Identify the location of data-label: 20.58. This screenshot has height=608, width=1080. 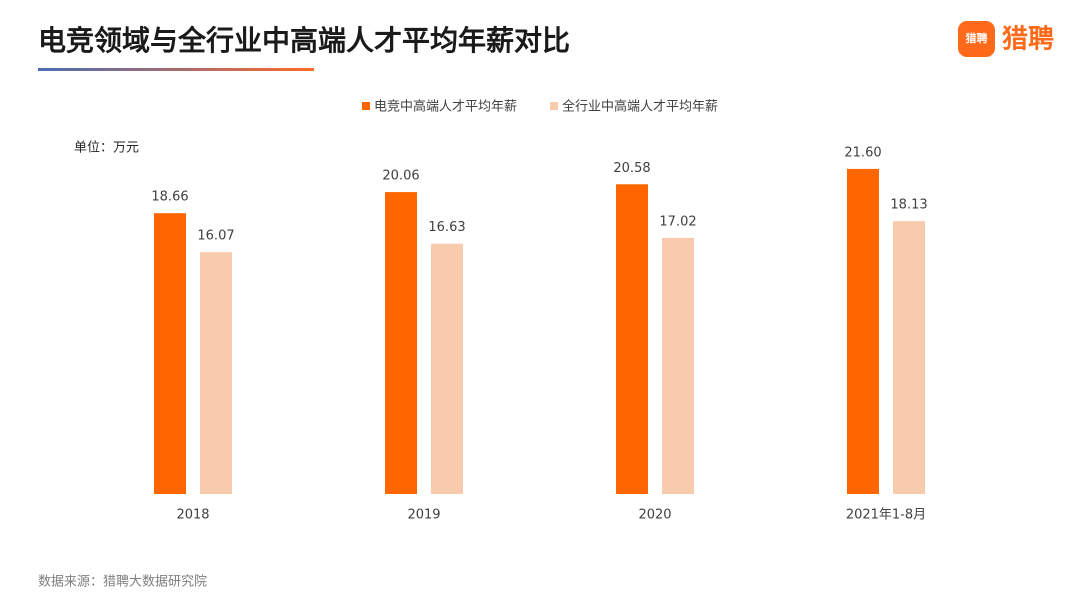
(631, 168).